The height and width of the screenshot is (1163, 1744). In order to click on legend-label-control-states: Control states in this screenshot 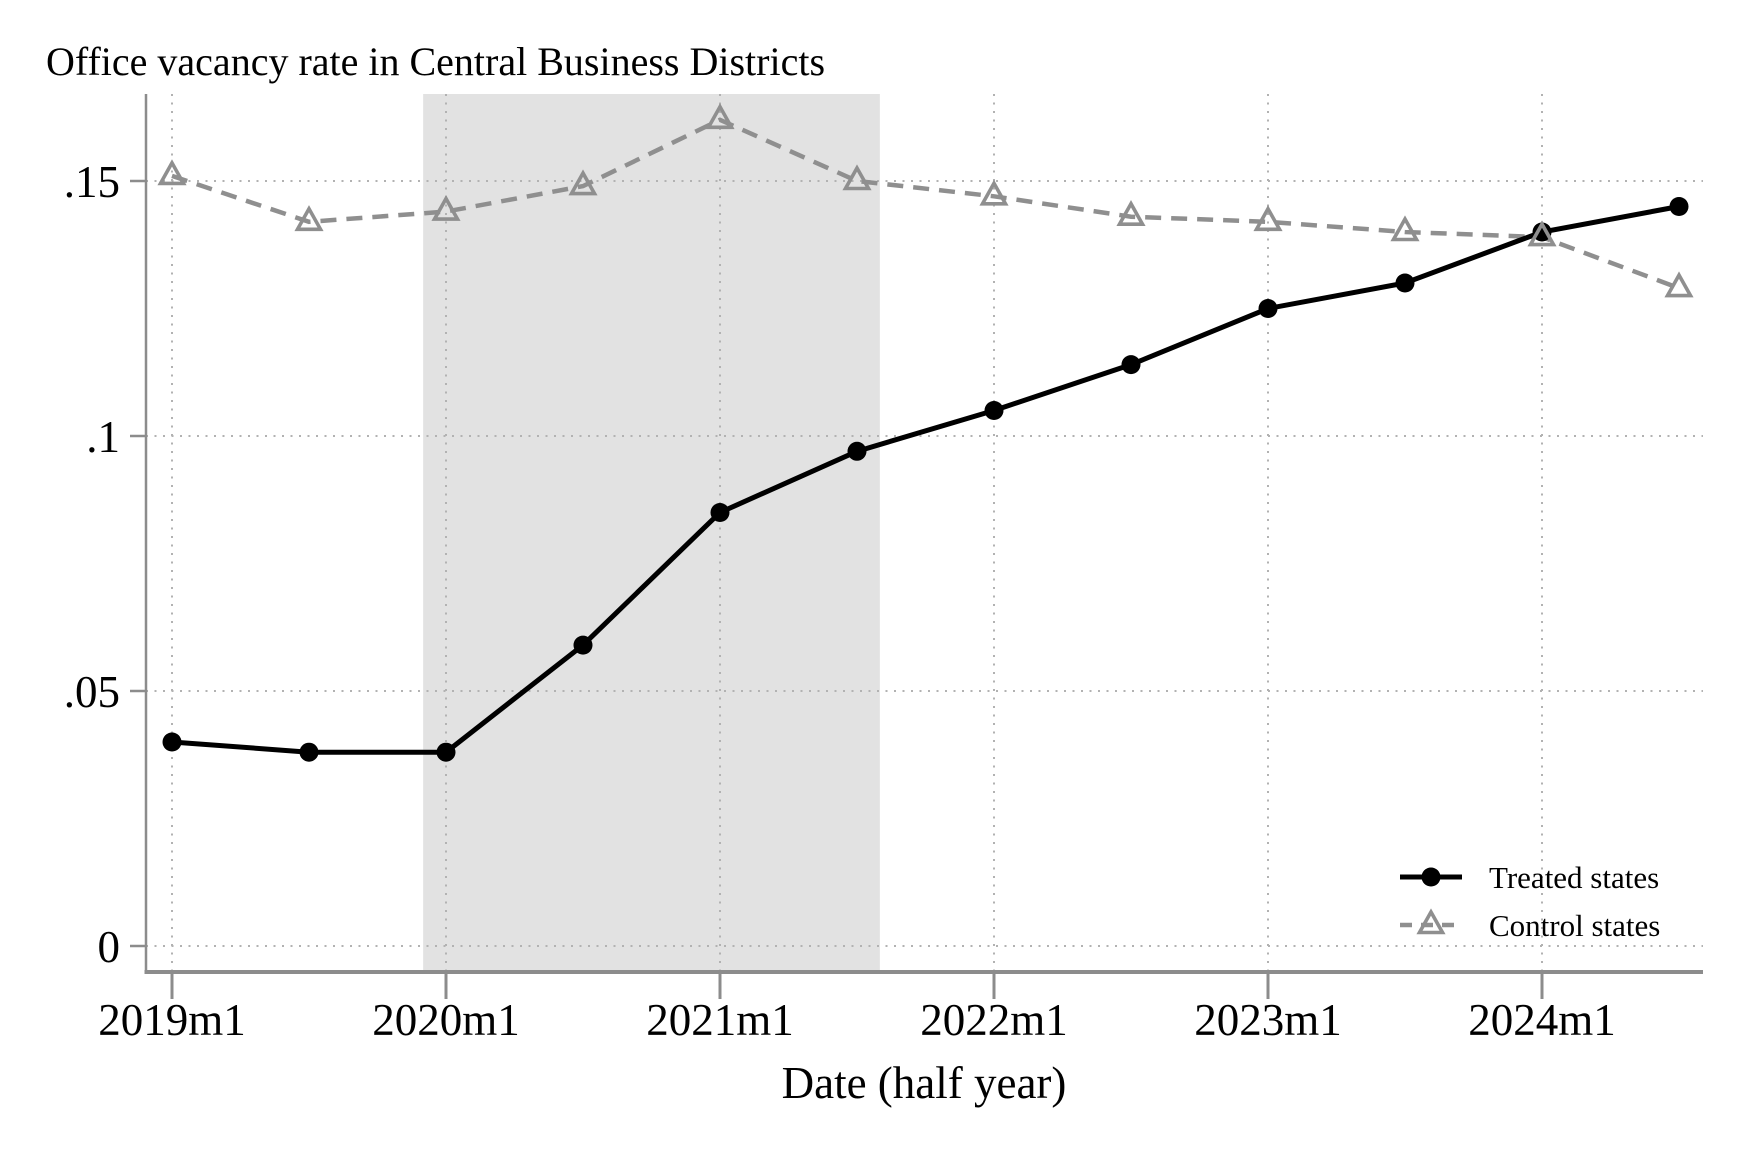, I will do `click(1574, 925)`.